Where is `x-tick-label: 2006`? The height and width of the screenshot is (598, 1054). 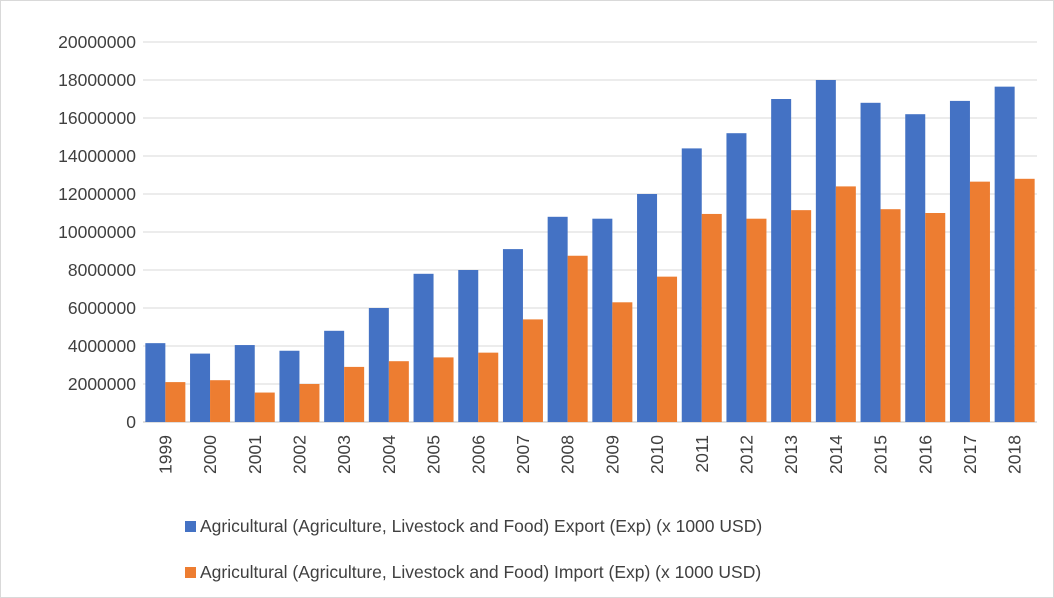
x-tick-label: 2006 is located at coordinates (478, 454).